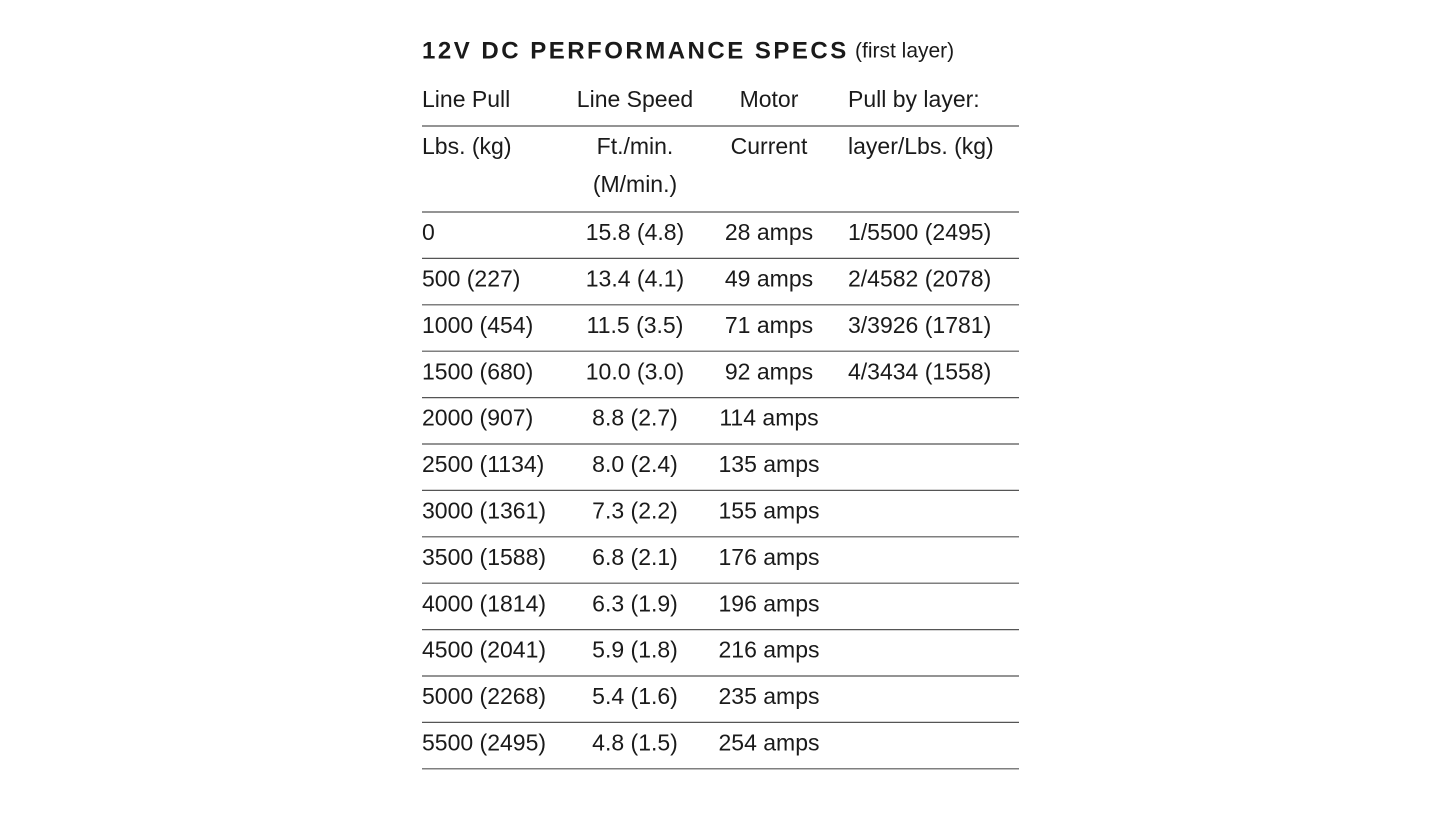 This screenshot has width=1445, height=813. Describe the element at coordinates (919, 371) in the screenshot. I see `cell: 4/3434 (1558)` at that location.